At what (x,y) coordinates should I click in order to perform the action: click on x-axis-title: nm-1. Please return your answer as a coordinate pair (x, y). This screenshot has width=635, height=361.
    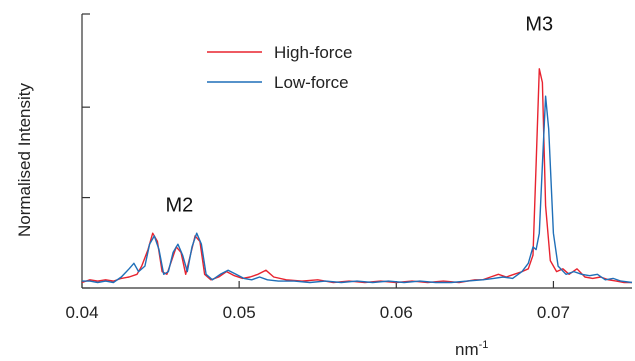
    Looking at the image, I should click on (471, 349).